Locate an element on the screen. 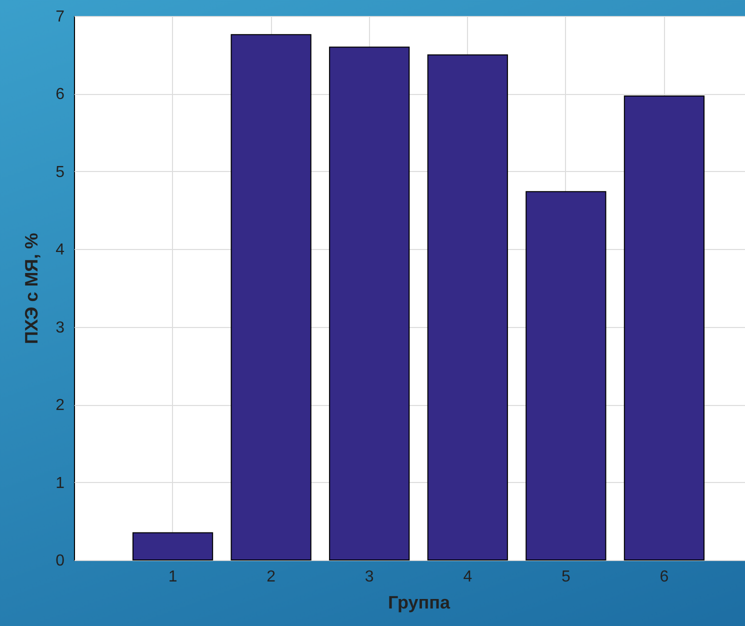 Image resolution: width=745 pixels, height=626 pixels. y-axis-title: ПХЭ с МЯ, % is located at coordinates (32, 288).